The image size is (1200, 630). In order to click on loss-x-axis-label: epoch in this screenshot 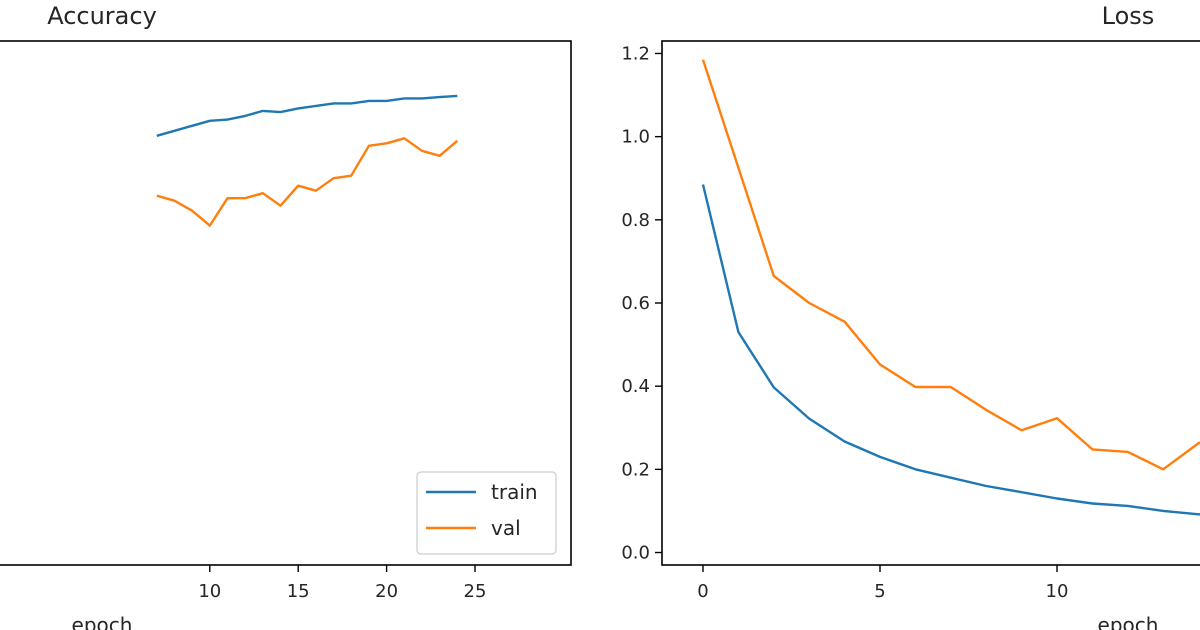, I will do `click(1128, 621)`.